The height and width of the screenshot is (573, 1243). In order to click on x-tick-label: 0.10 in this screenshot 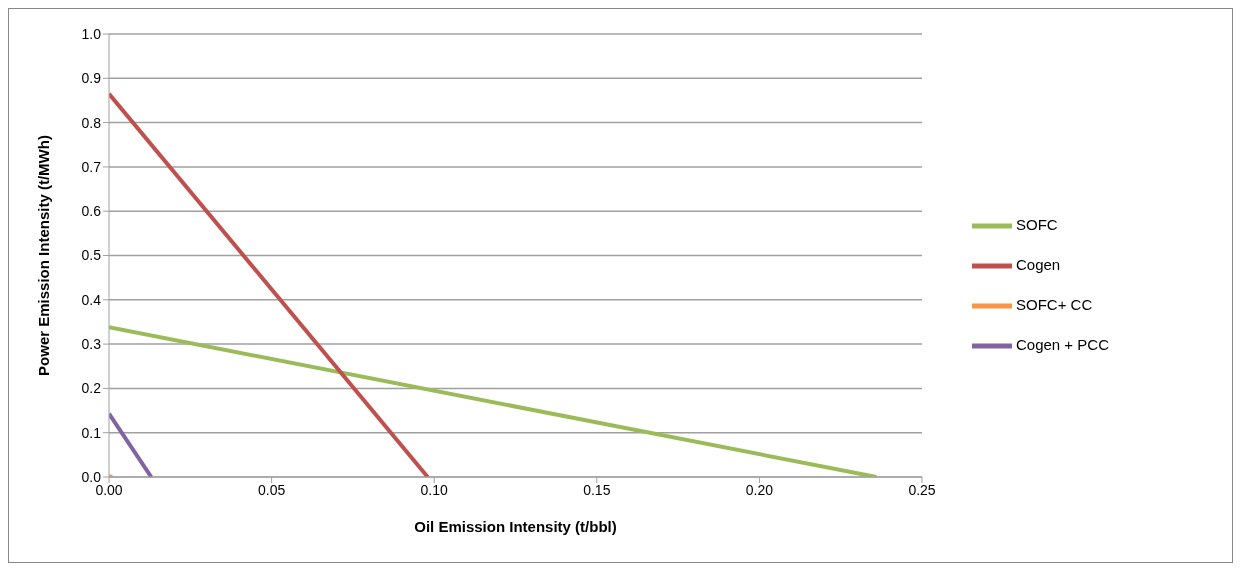, I will do `click(434, 489)`.